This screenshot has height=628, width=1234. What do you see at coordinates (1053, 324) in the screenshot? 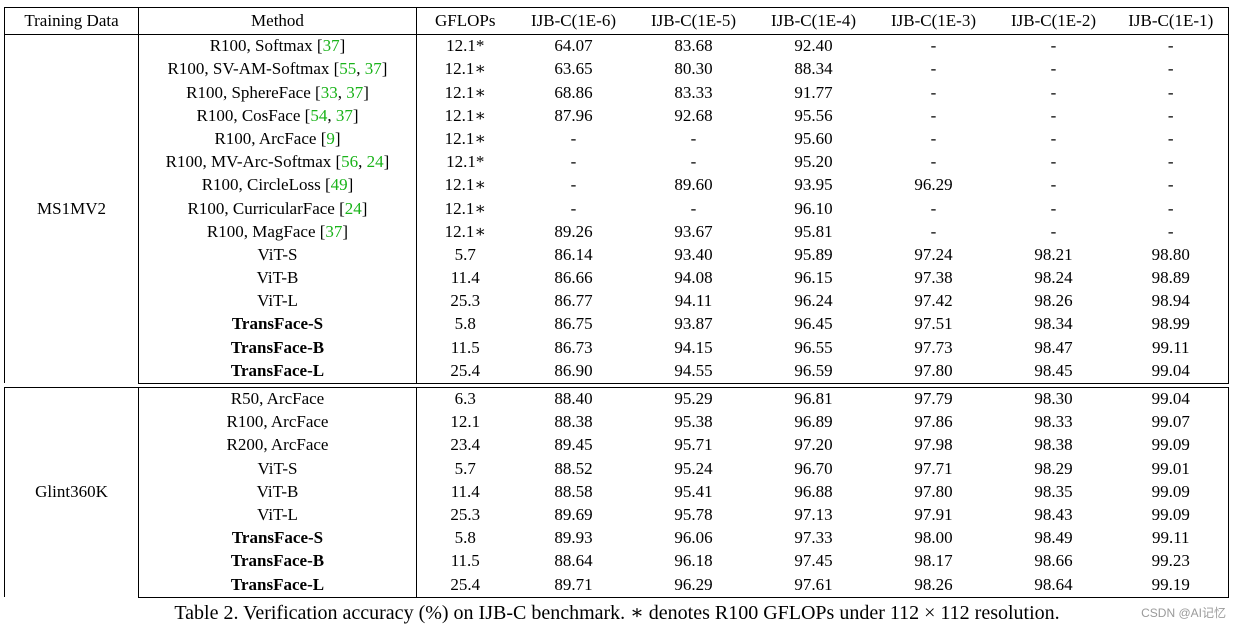
I see `value-cell: 98.34` at bounding box center [1053, 324].